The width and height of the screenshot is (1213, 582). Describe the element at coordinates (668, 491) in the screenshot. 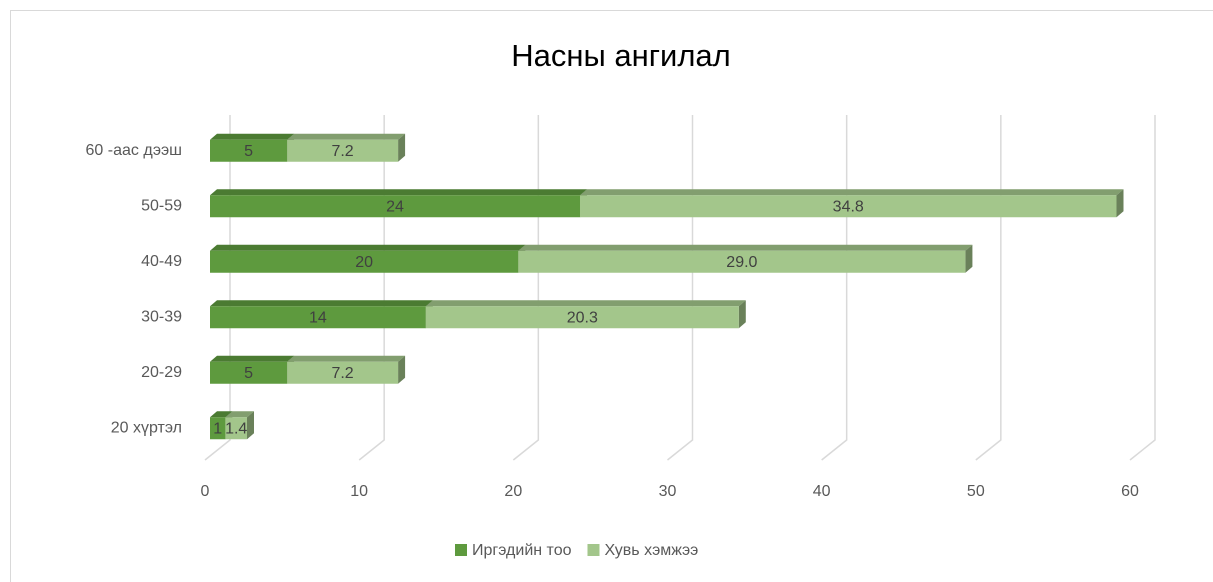

I see `x-tick-label: 30` at that location.